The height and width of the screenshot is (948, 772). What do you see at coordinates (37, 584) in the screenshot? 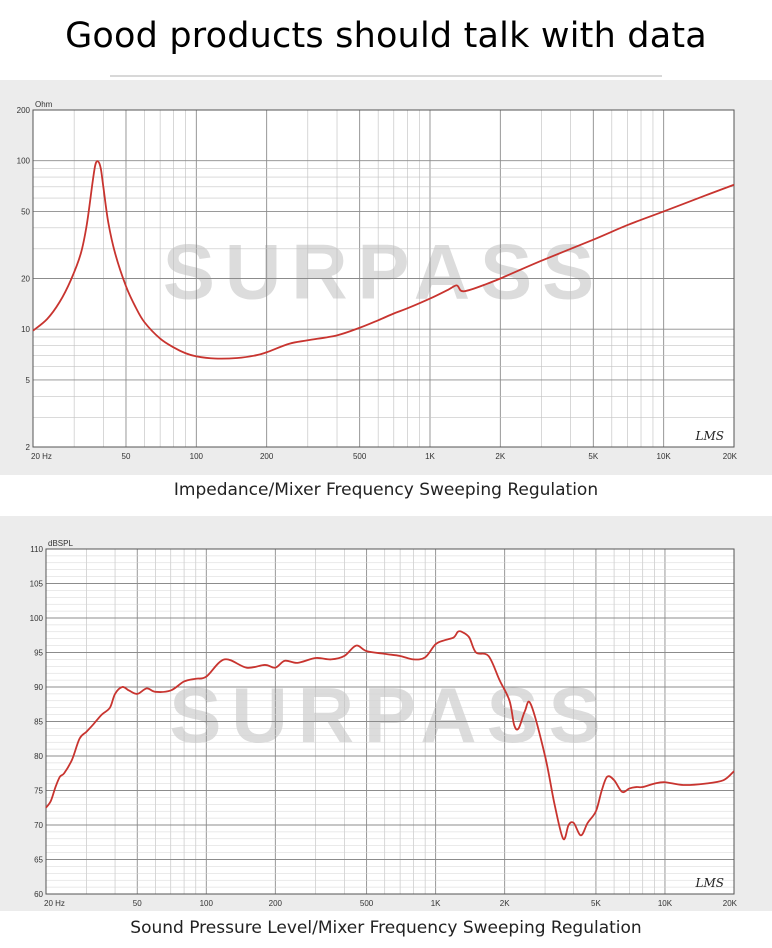
I see `y-tick-label: 105` at bounding box center [37, 584].